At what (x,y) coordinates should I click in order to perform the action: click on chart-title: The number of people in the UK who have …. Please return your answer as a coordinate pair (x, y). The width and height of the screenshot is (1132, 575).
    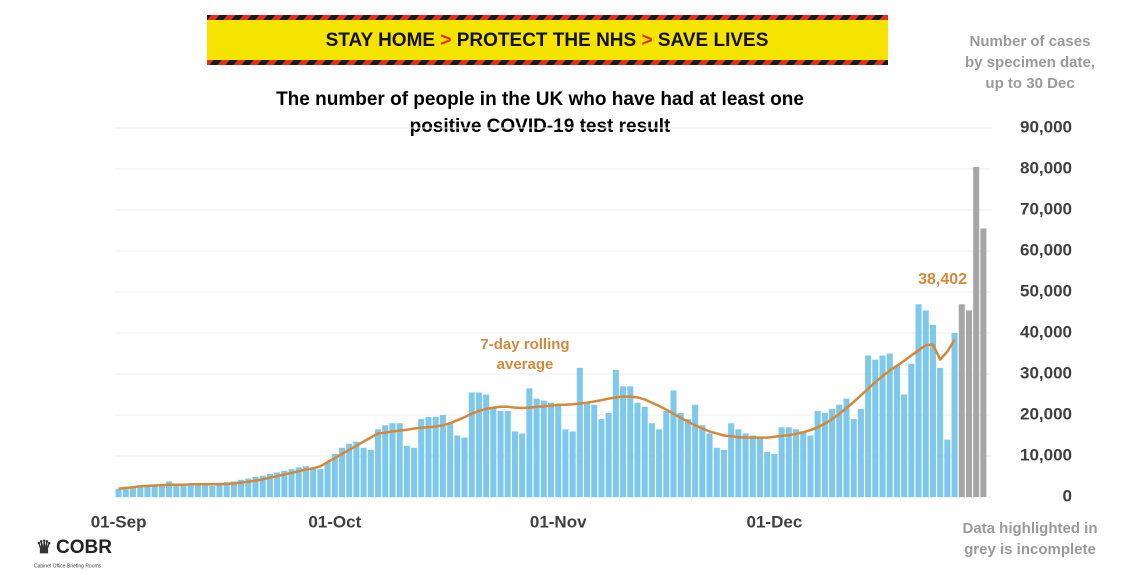
    Looking at the image, I should click on (540, 99).